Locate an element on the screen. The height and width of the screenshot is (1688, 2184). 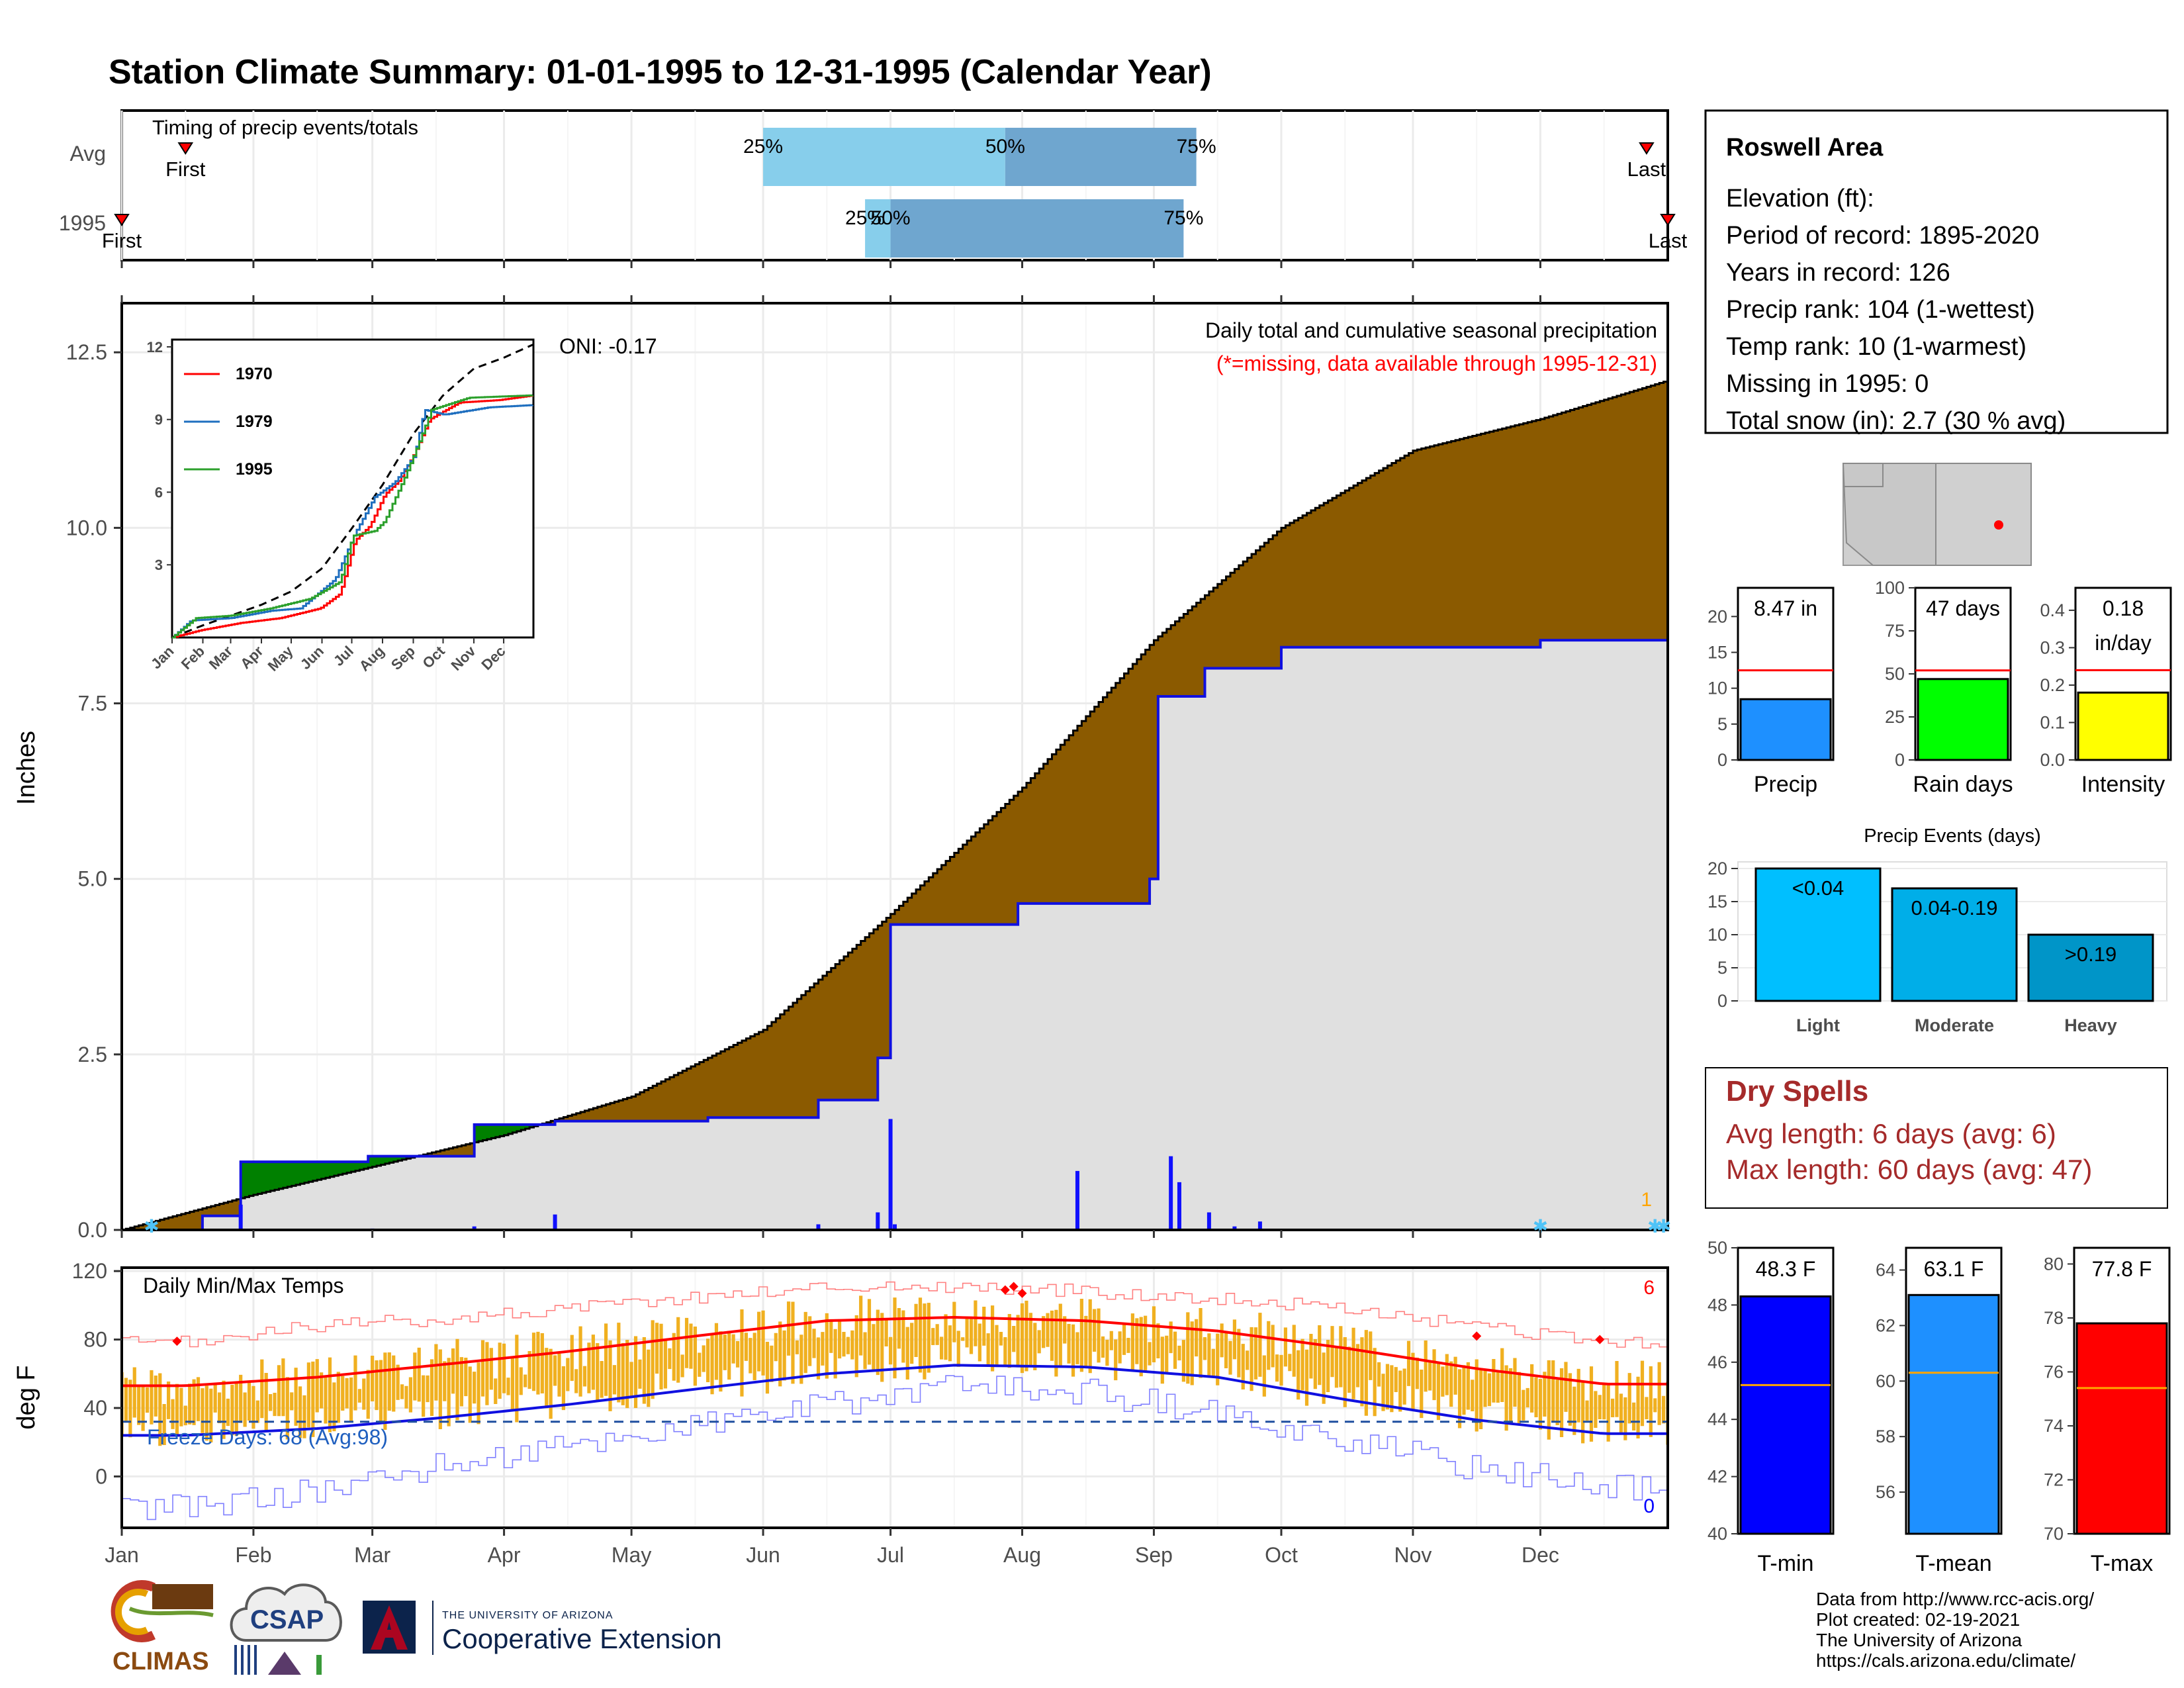
quantile-label-25-year: 25% is located at coordinates (865, 218).